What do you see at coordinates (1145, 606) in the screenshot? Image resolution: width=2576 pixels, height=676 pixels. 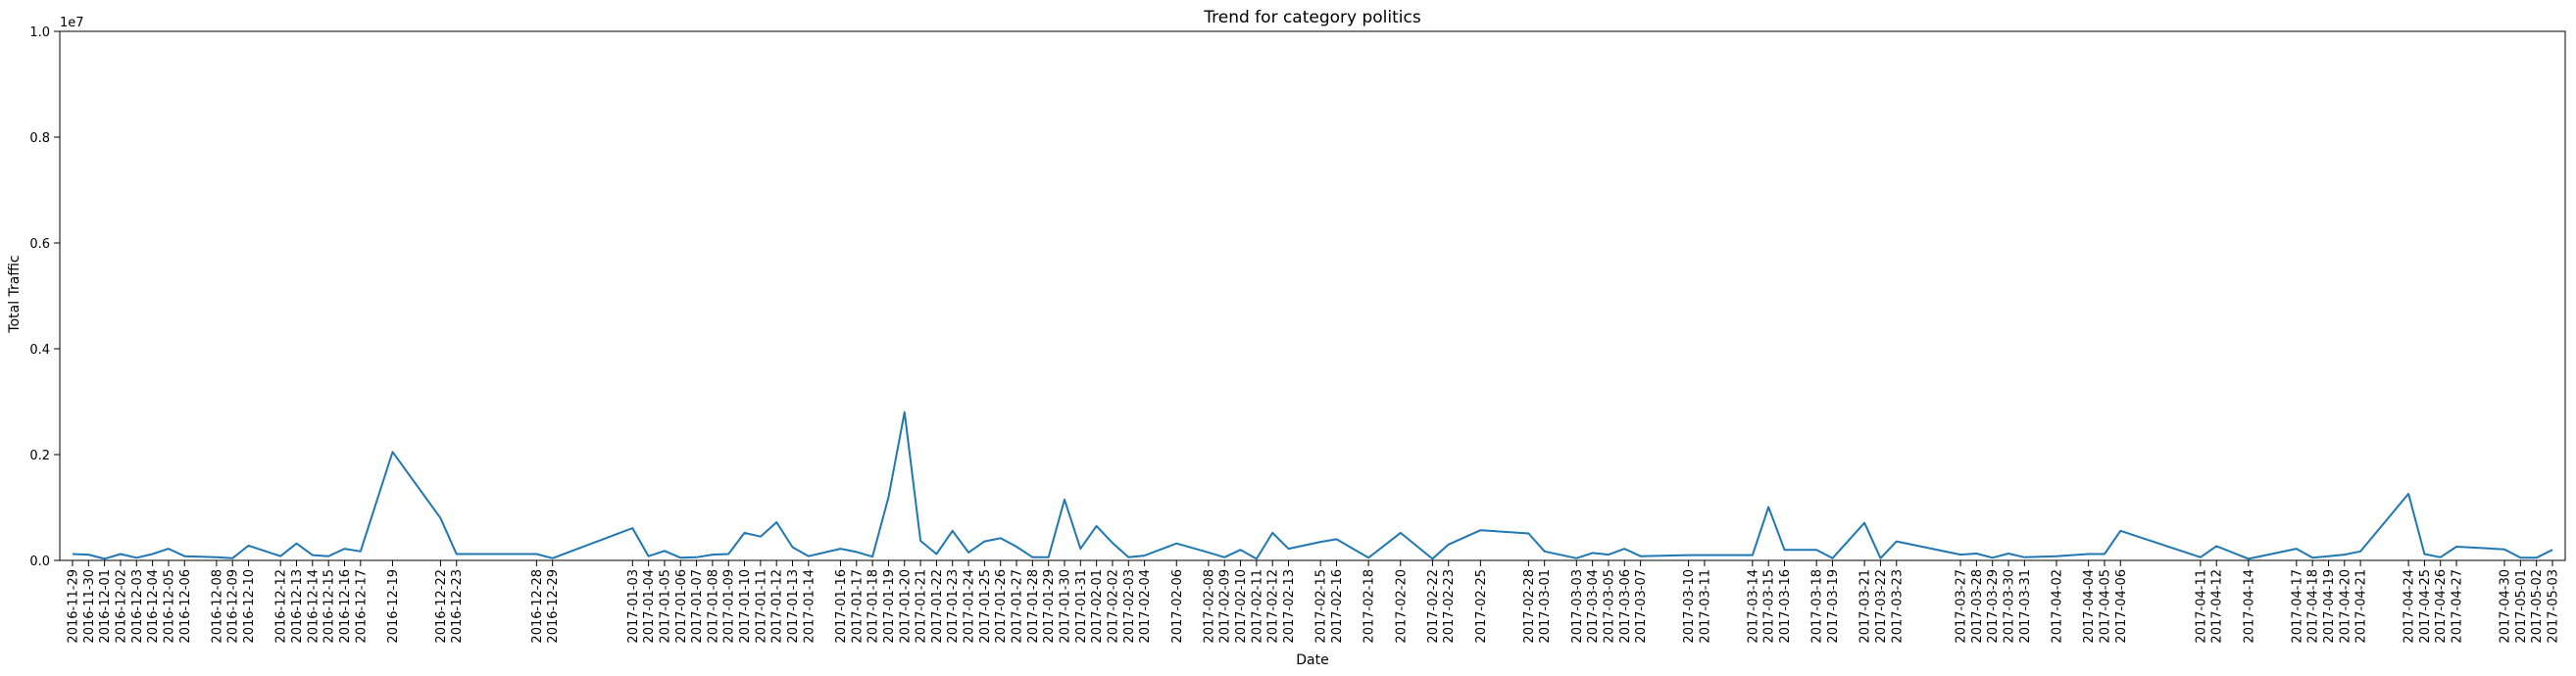 I see `x-tick-label: 2017-02-04` at bounding box center [1145, 606].